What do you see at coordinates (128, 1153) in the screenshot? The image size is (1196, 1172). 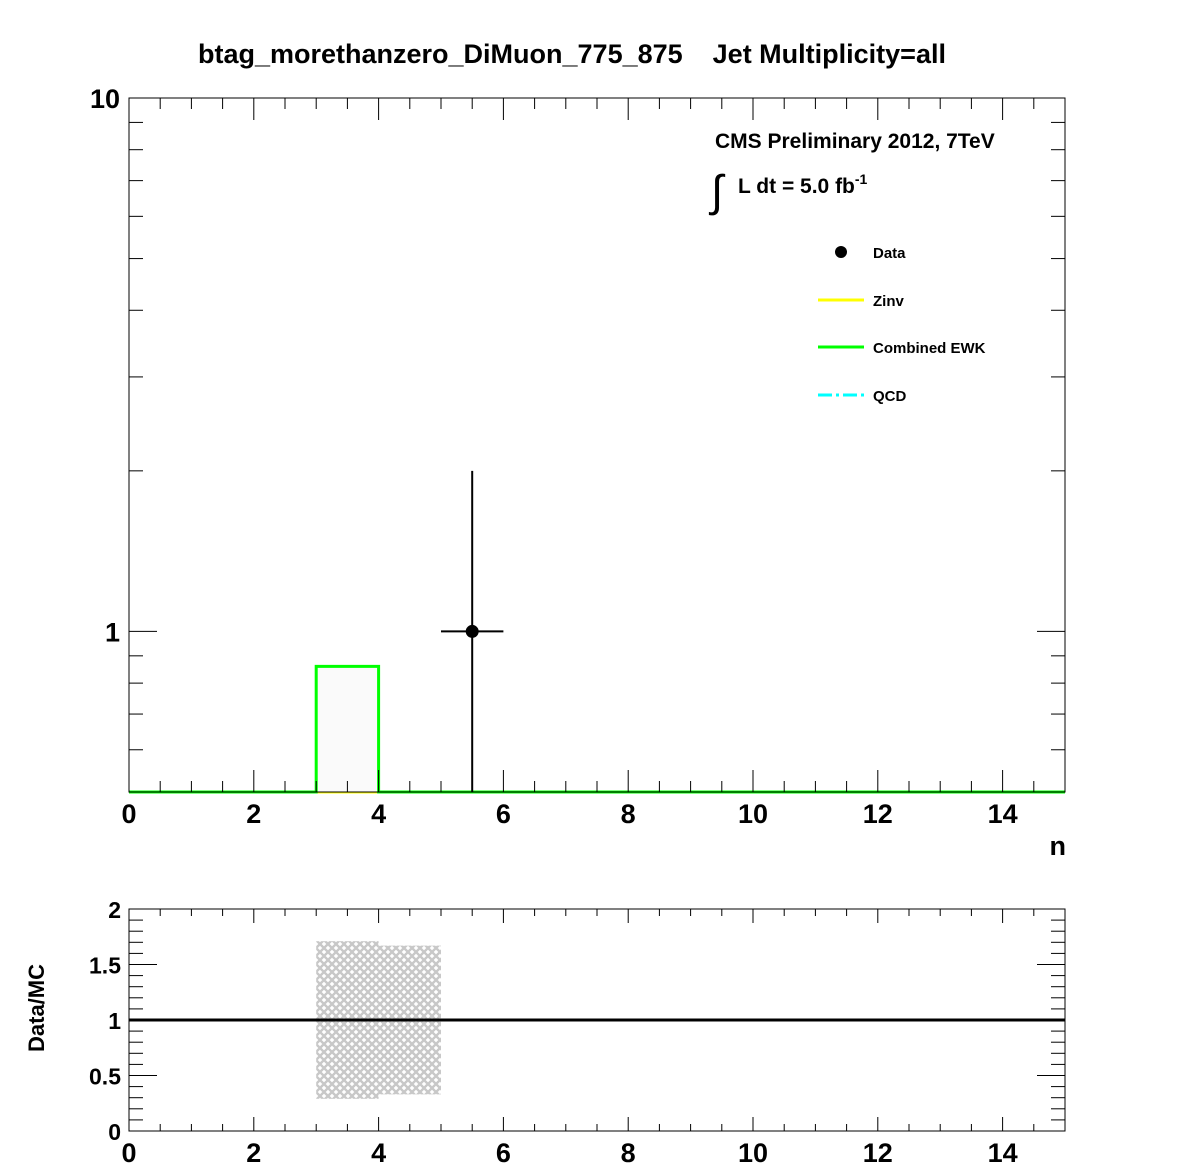 I see `ratio-x-tick-label: 0` at bounding box center [128, 1153].